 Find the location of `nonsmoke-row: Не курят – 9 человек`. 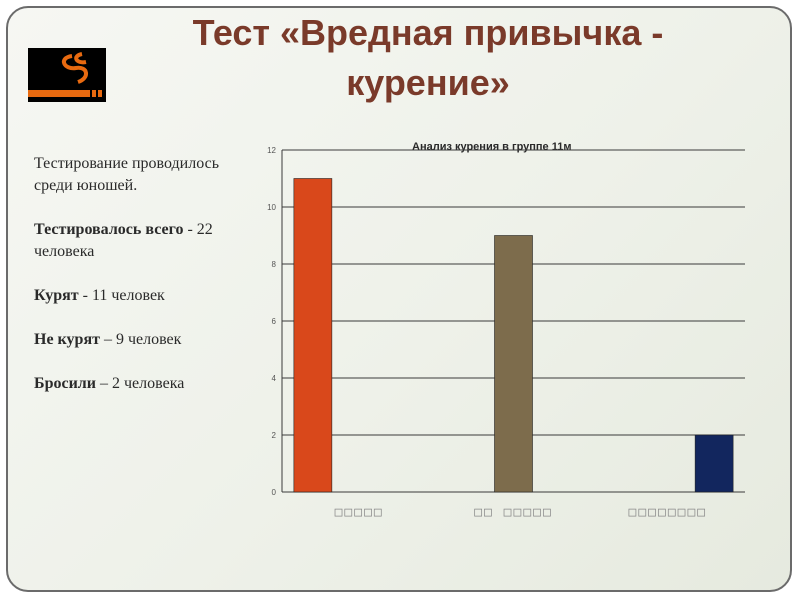

nonsmoke-row: Не курят – 9 человек is located at coordinates (144, 340).